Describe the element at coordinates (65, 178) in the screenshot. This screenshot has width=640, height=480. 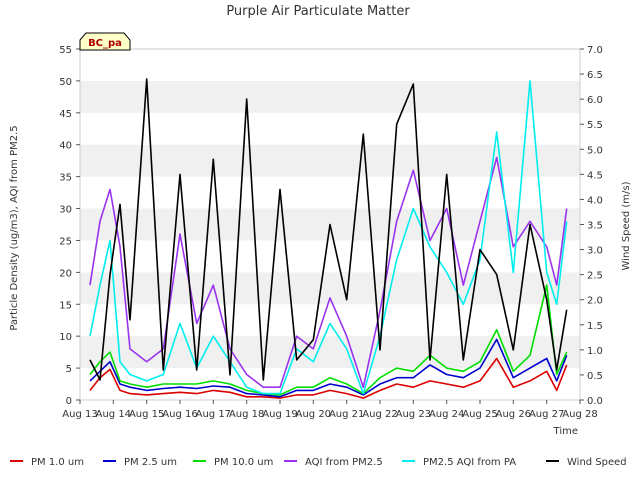
I see `y-left-tick-label: 35` at that location.